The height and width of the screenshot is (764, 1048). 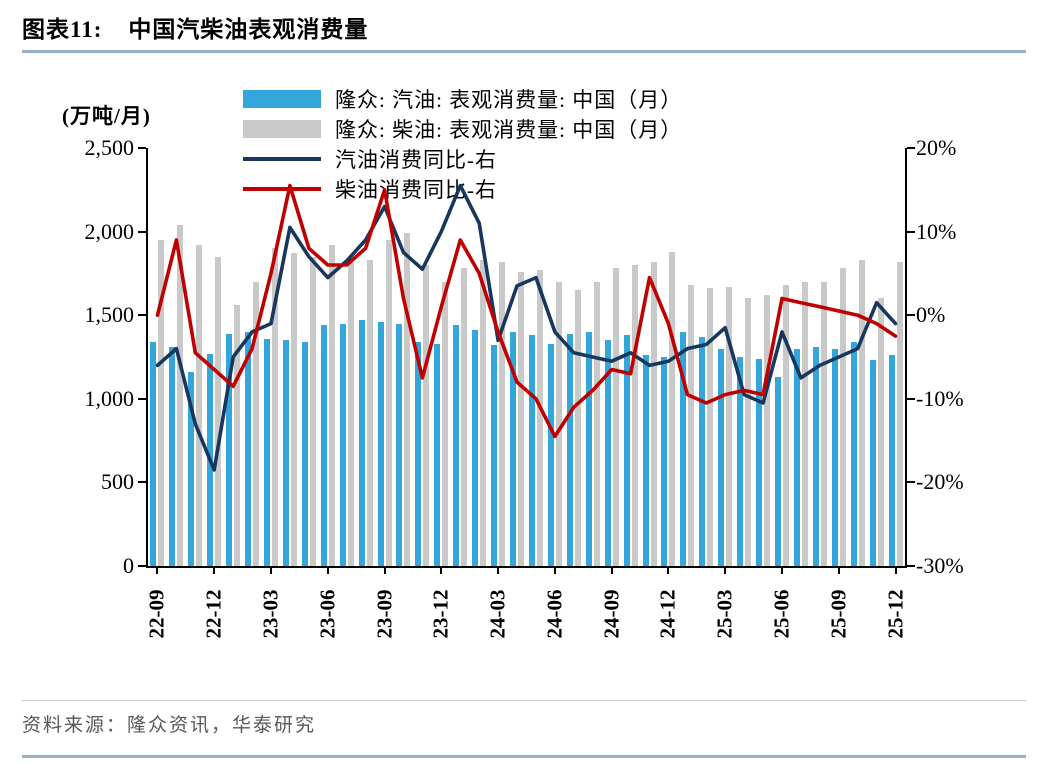 I want to click on y-axis-tick-label-left: 0, so click(x=128, y=565).